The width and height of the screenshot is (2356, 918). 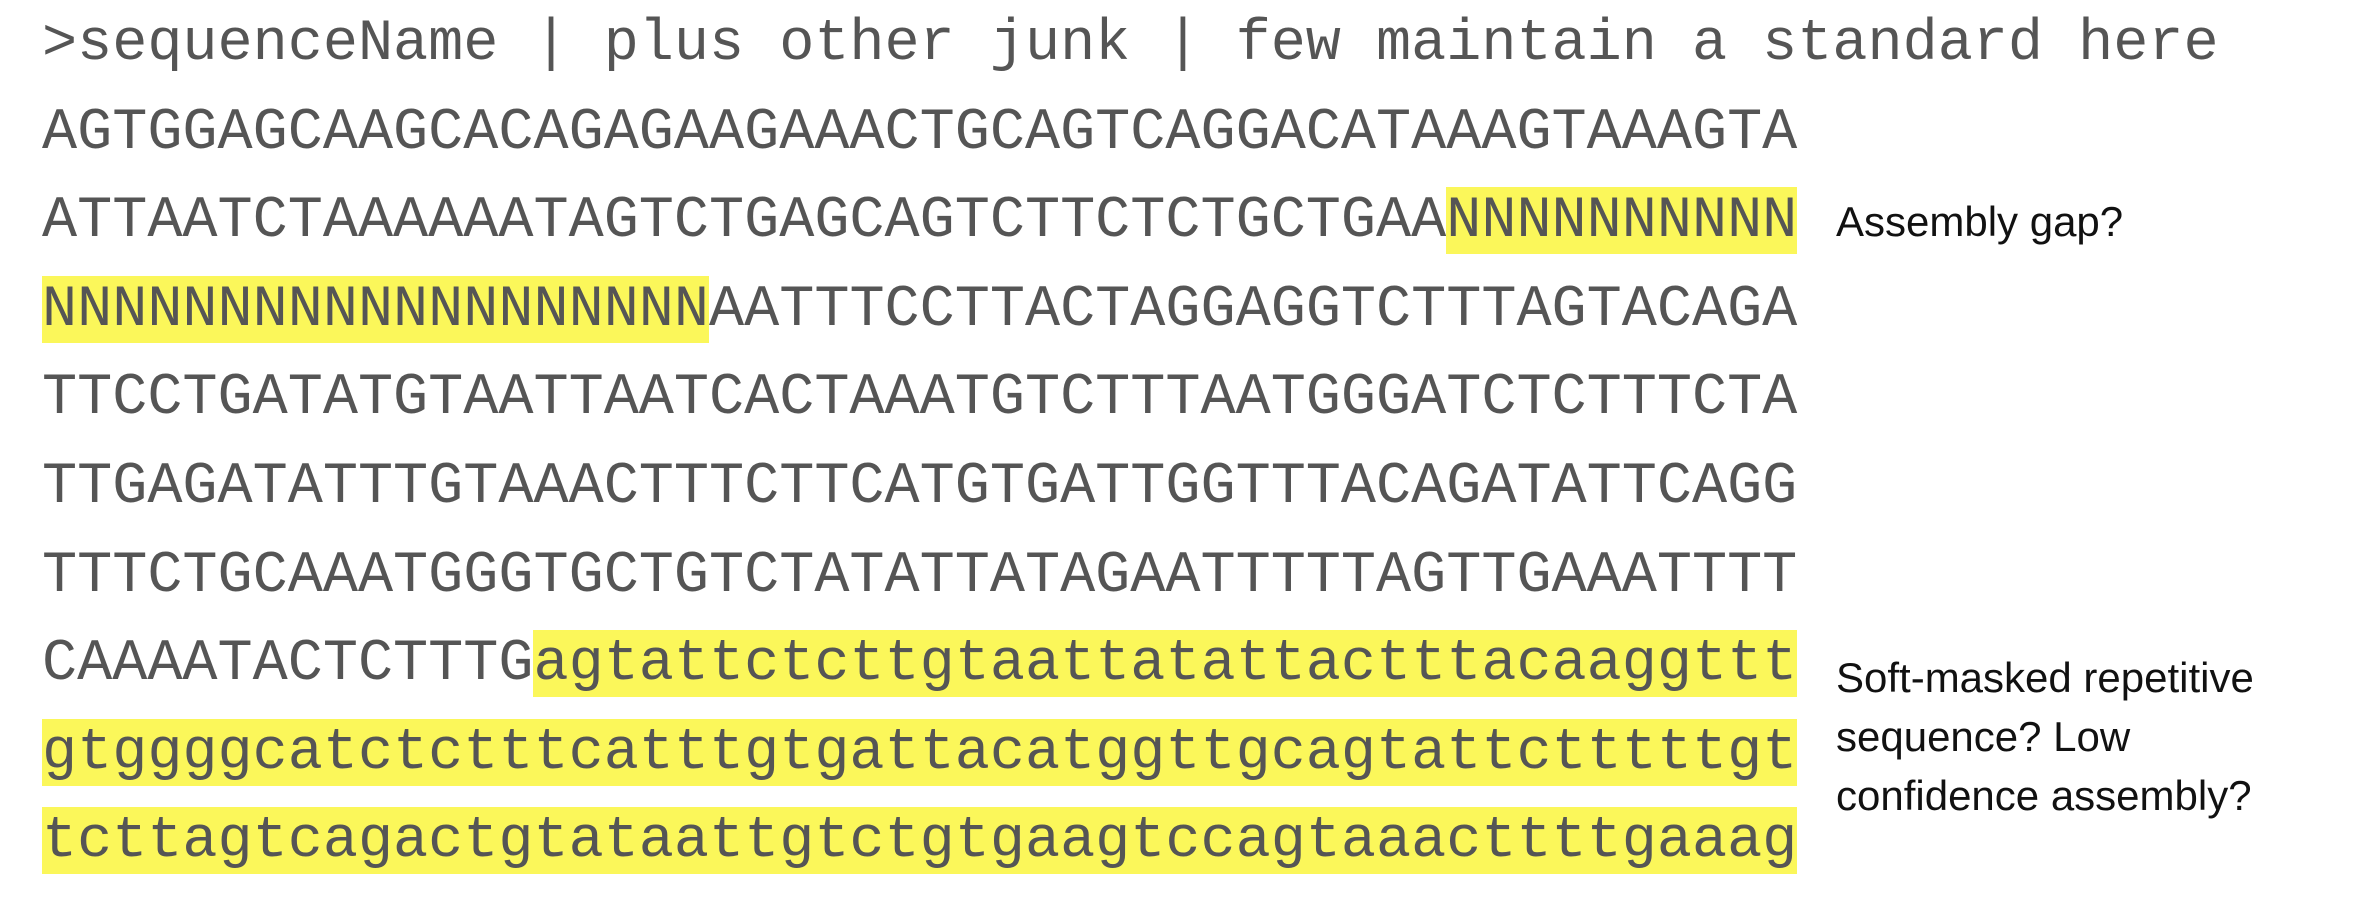 What do you see at coordinates (1165, 664) in the screenshot?
I see `highlighted-segment: agtattctcttgtaattatattactttacaaggttt` at bounding box center [1165, 664].